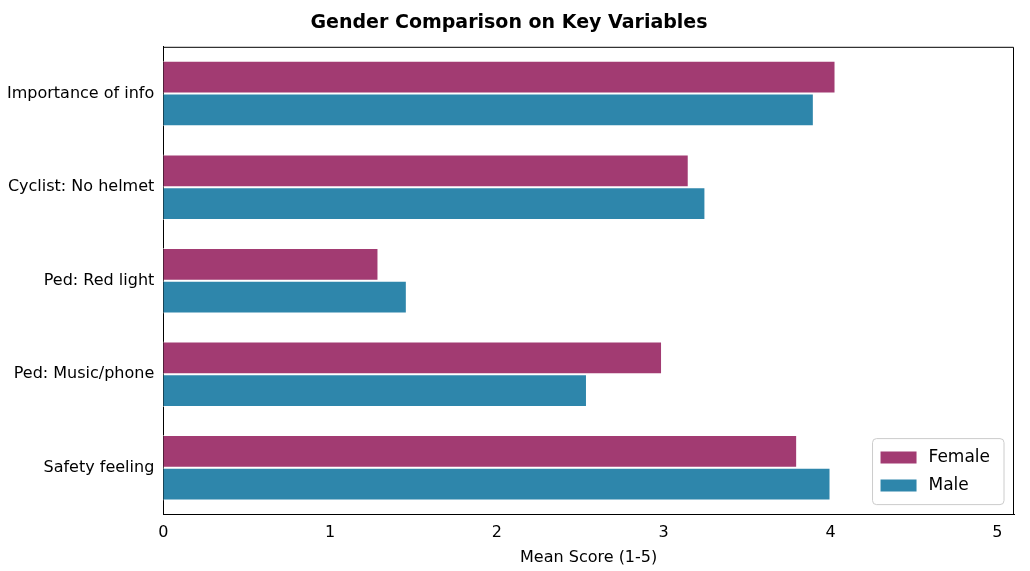  I want to click on x-tick-label: 2, so click(496, 532).